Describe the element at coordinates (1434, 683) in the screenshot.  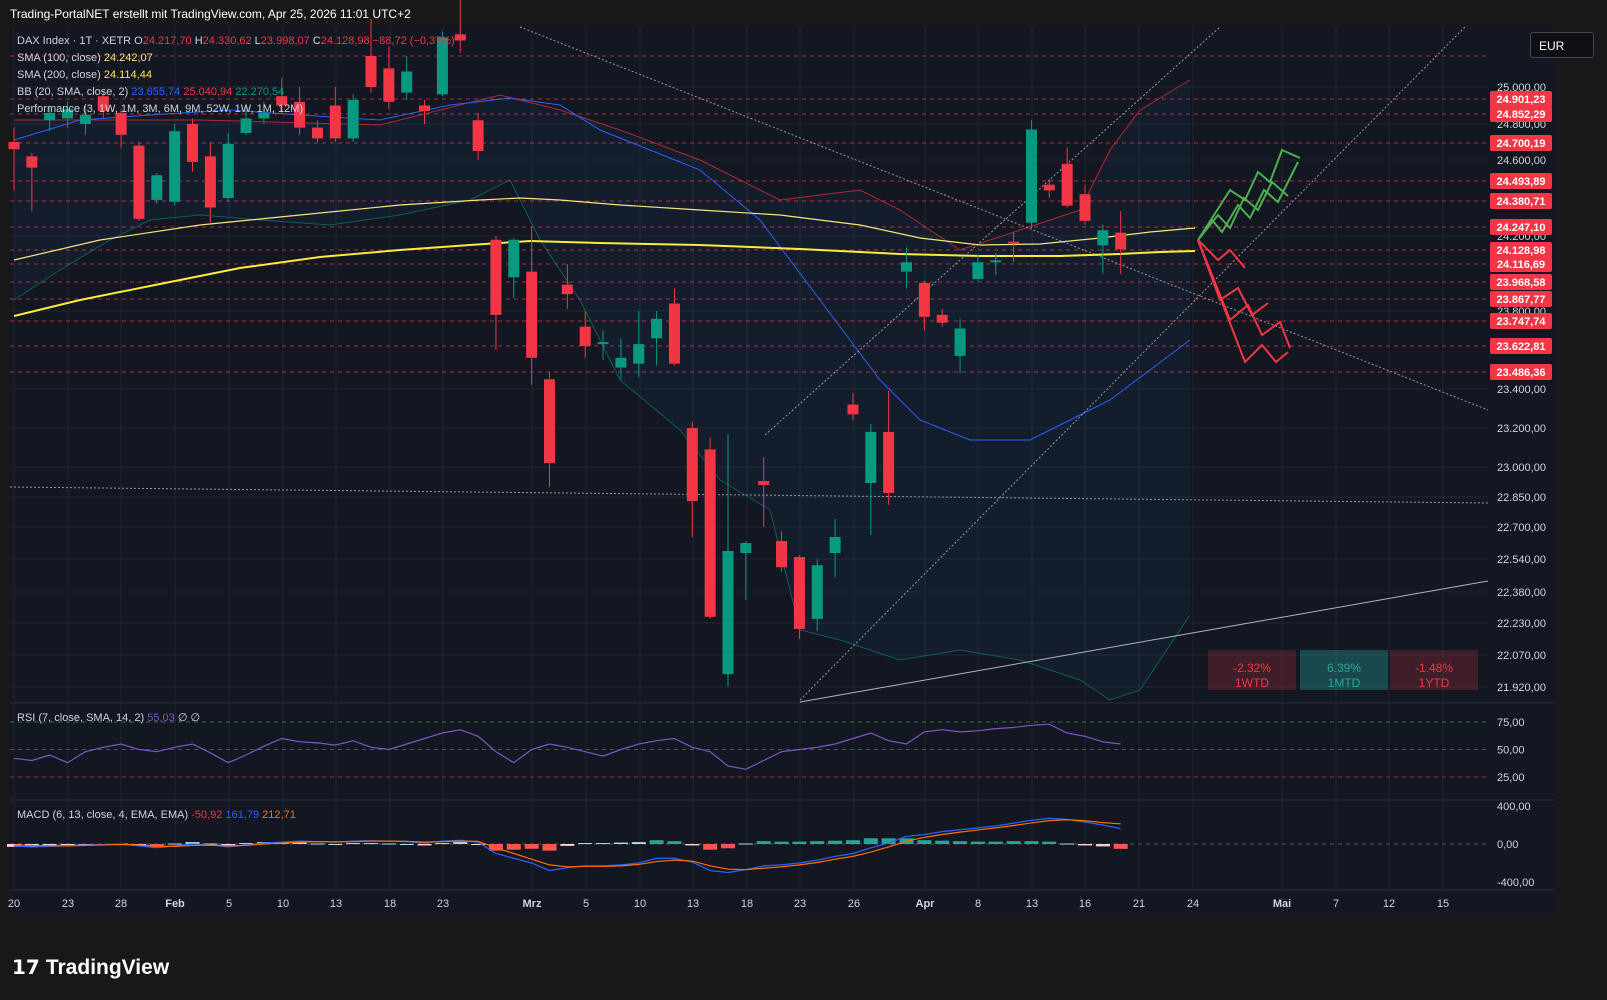
I see `perf-label: 1YTD` at that location.